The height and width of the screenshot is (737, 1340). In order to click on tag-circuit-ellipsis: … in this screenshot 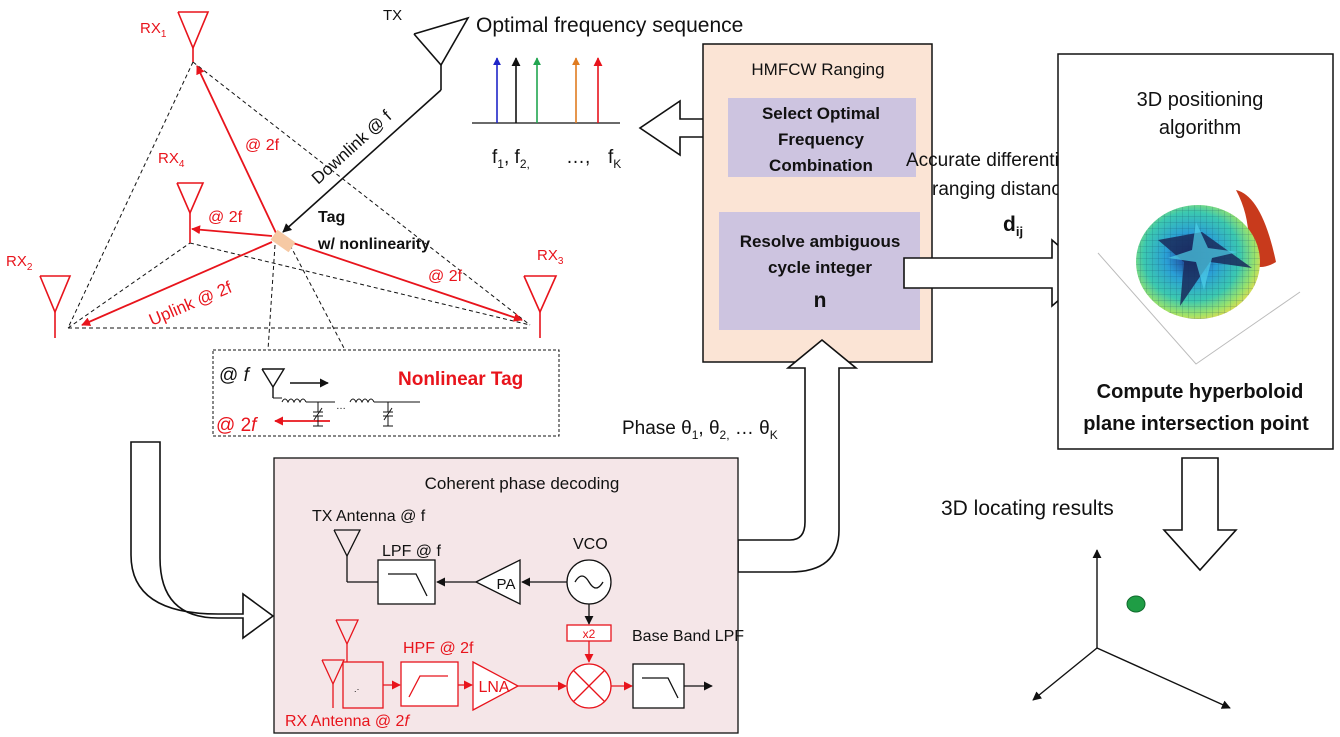, I will do `click(341, 406)`.